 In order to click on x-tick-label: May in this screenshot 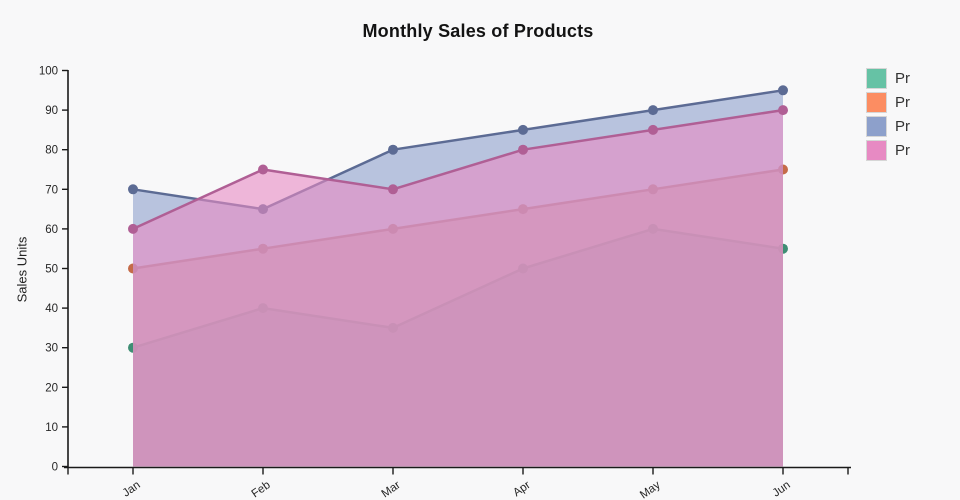, I will do `click(650, 489)`.